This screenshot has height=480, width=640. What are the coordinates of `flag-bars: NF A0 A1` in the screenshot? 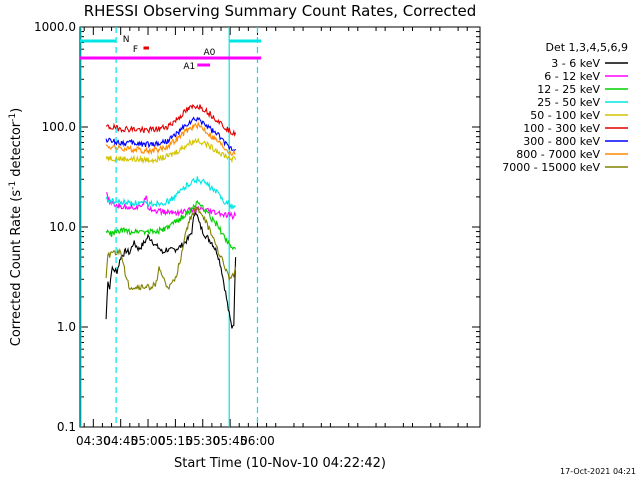 It's located at (171, 53).